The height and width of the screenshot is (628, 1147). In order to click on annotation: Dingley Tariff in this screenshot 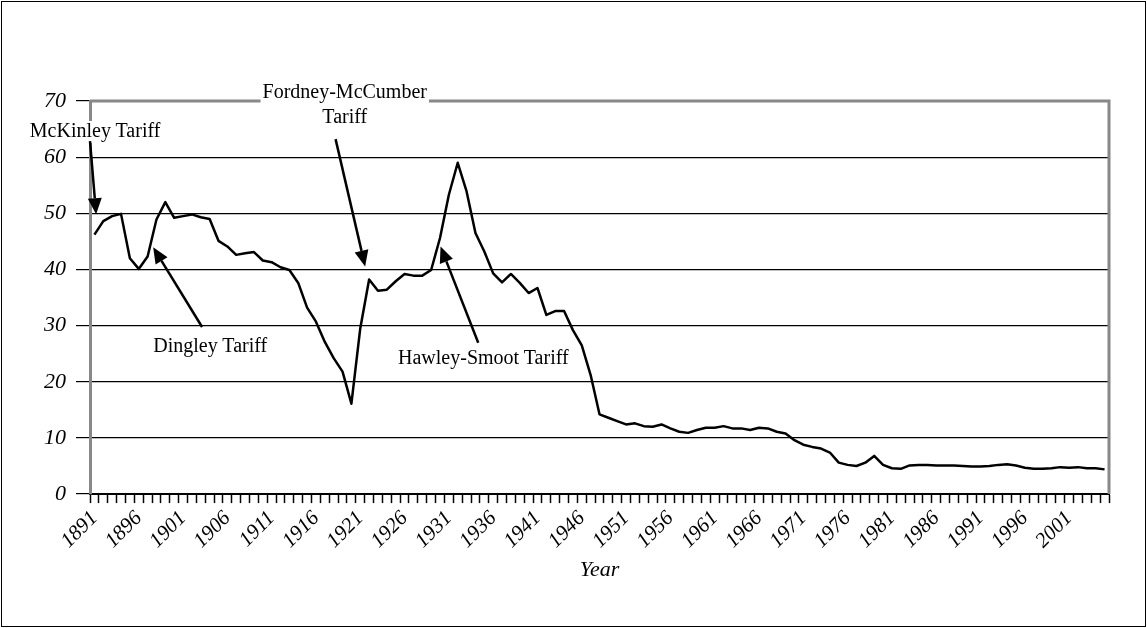, I will do `click(210, 345)`.